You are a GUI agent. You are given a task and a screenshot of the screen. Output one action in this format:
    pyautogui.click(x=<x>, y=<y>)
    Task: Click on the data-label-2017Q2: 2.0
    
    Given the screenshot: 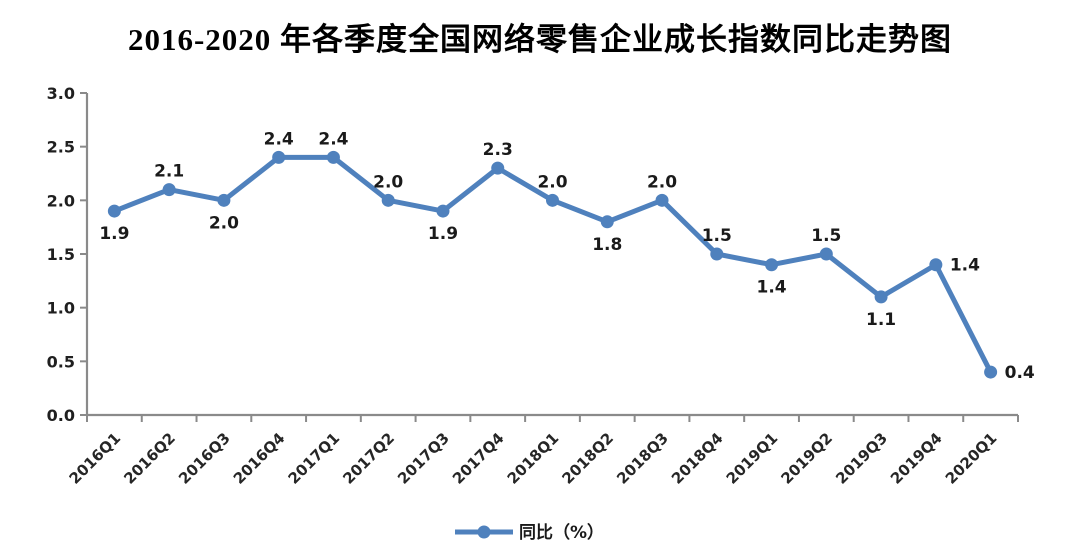 What is the action you would take?
    pyautogui.click(x=388, y=182)
    